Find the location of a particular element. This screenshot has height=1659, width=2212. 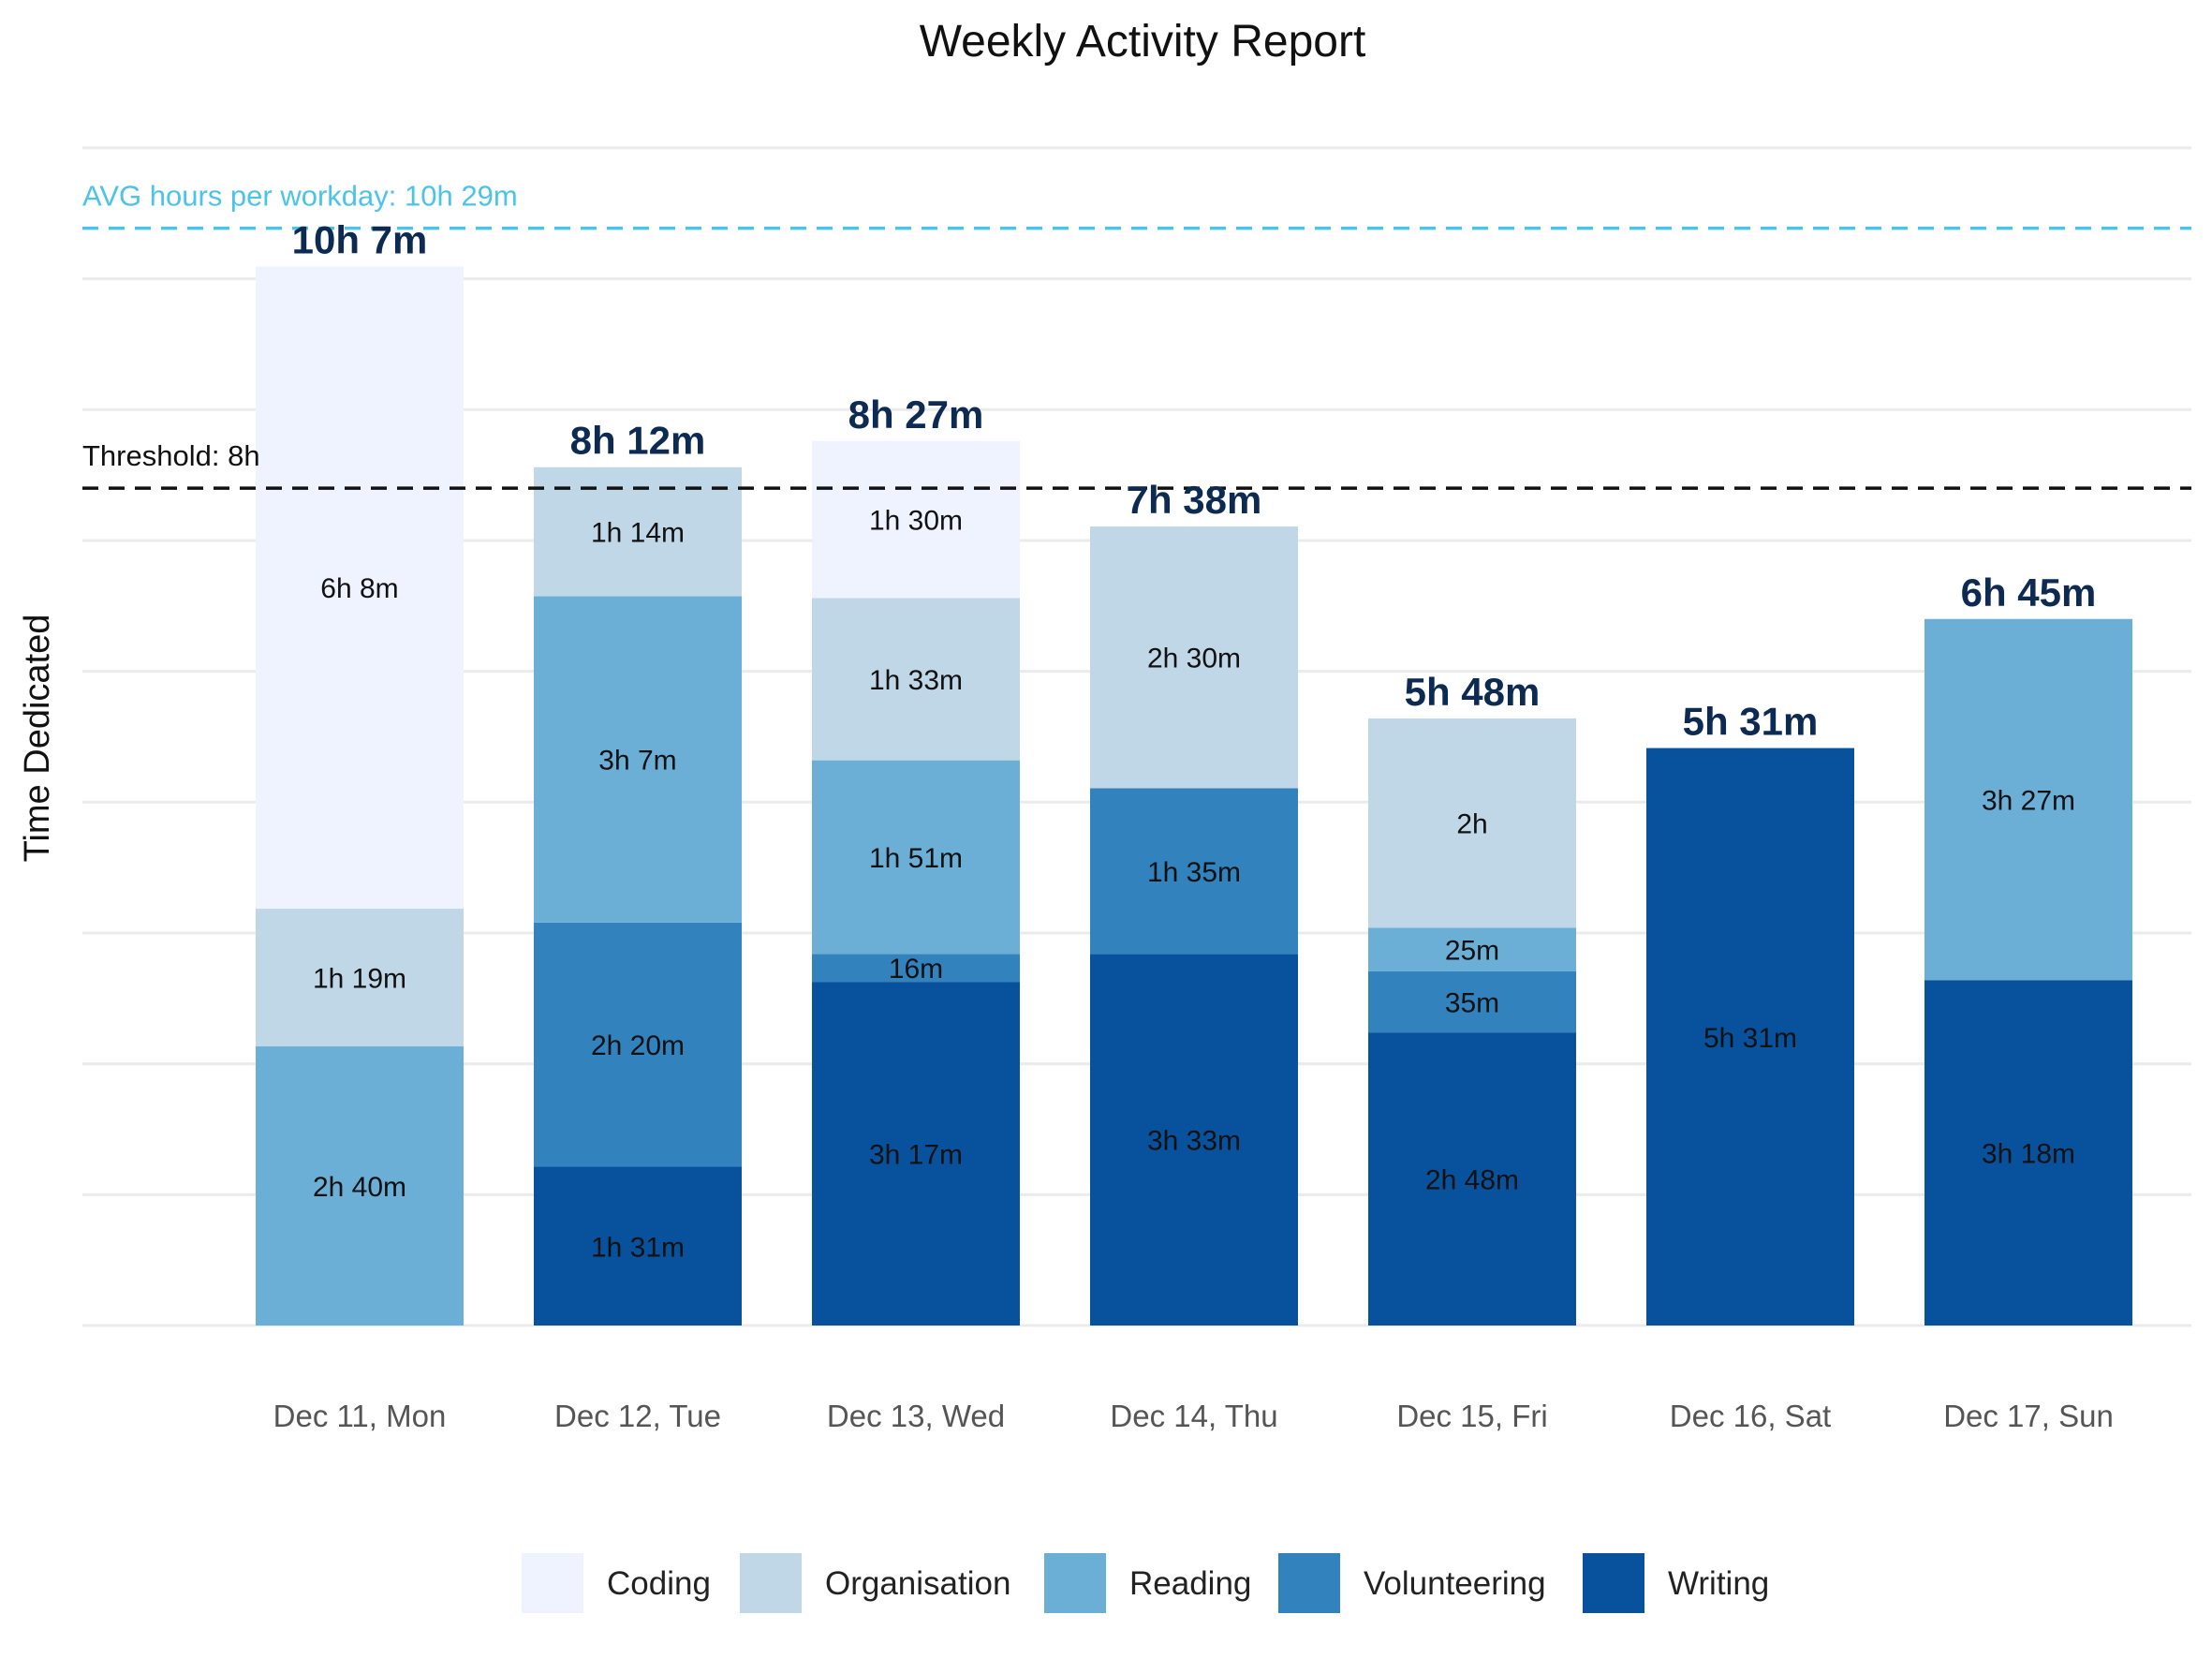

segment-label: 1h 14m is located at coordinates (638, 534).